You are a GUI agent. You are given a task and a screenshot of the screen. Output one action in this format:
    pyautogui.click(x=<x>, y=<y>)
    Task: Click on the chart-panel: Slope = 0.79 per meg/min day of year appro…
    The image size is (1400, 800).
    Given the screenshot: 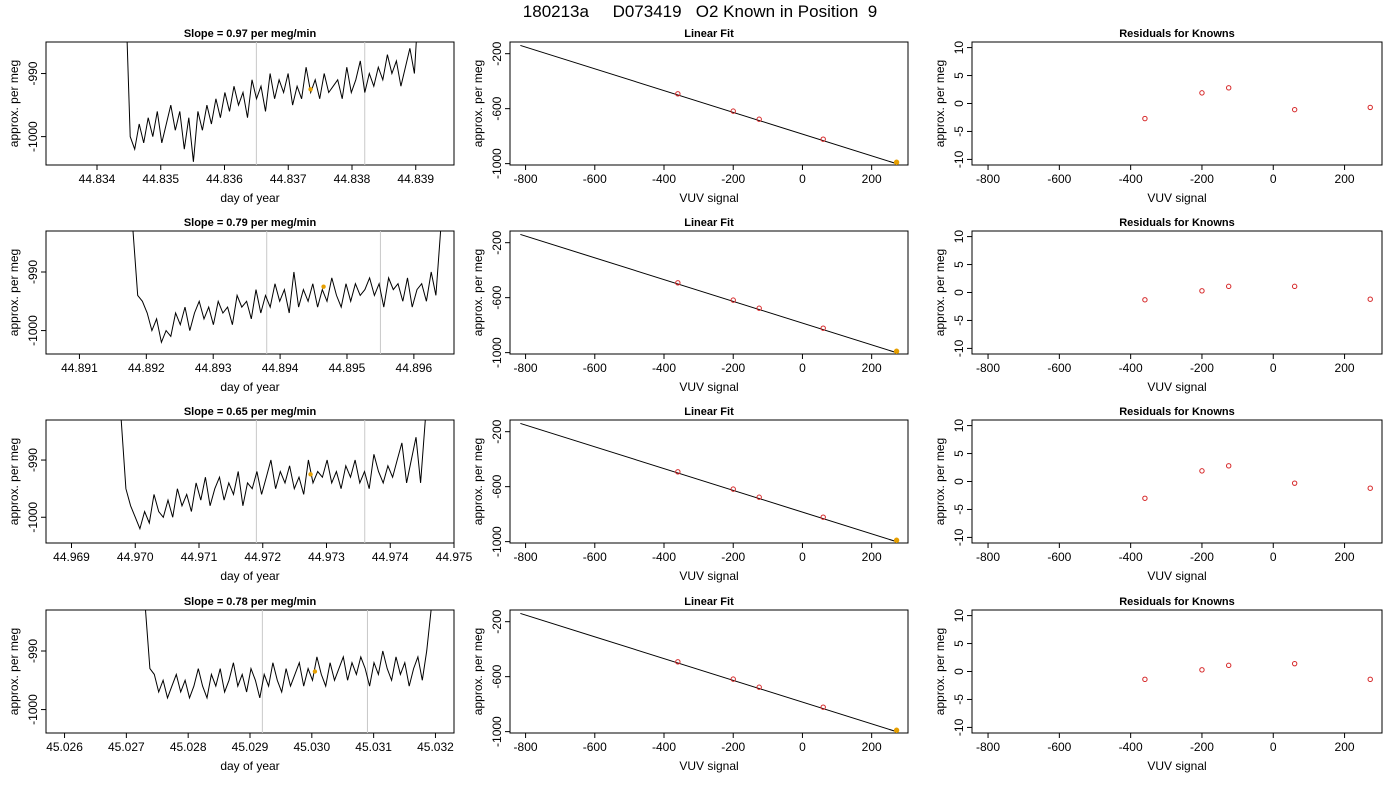 What is the action you would take?
    pyautogui.click(x=231, y=305)
    